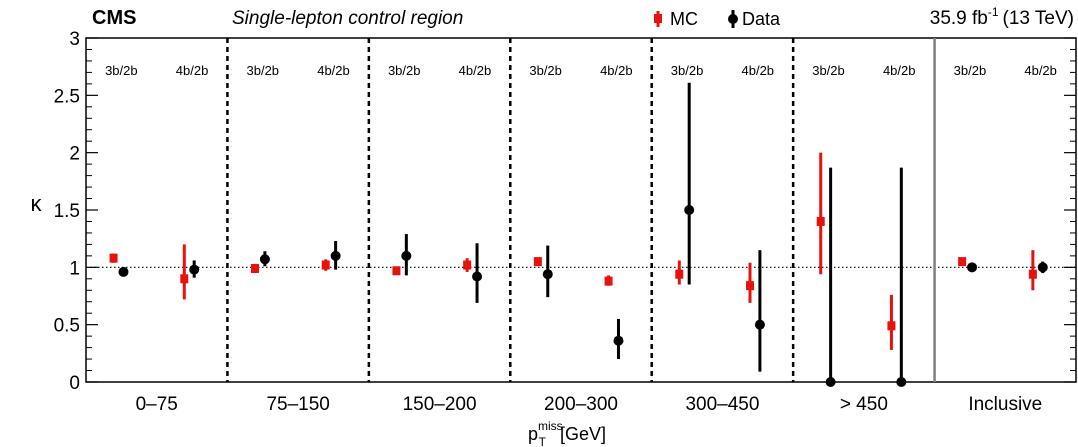 The height and width of the screenshot is (447, 1078). Describe the element at coordinates (533, 434) in the screenshot. I see `x-axis-title-base: p` at that location.